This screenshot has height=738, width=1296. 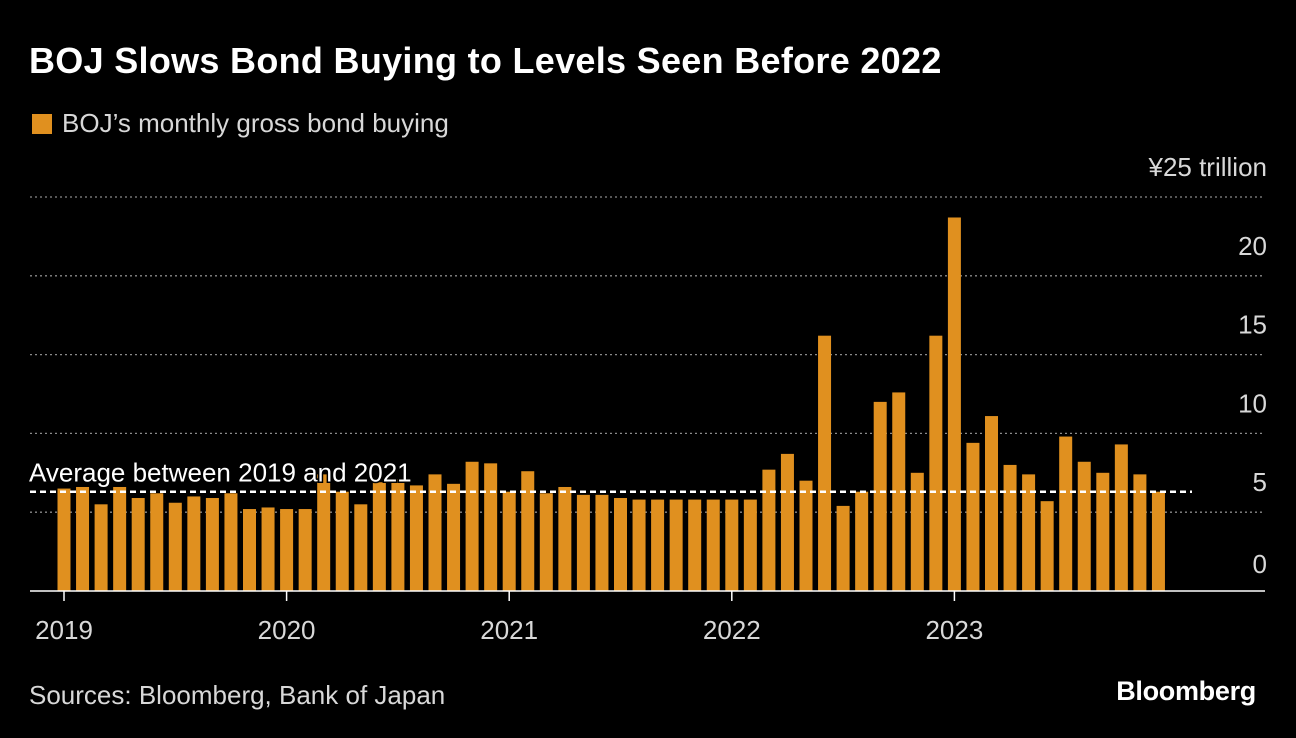 I want to click on x-tick-label: 2022, so click(x=732, y=630).